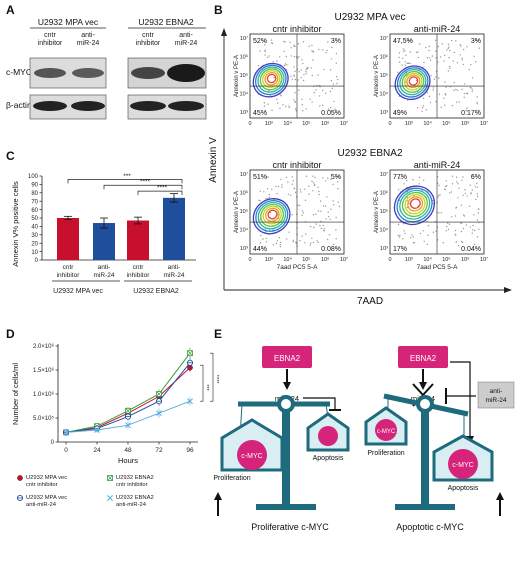  Describe the element at coordinates (446, 123) in the screenshot. I see `flow-x-tick: 10⁵` at that location.